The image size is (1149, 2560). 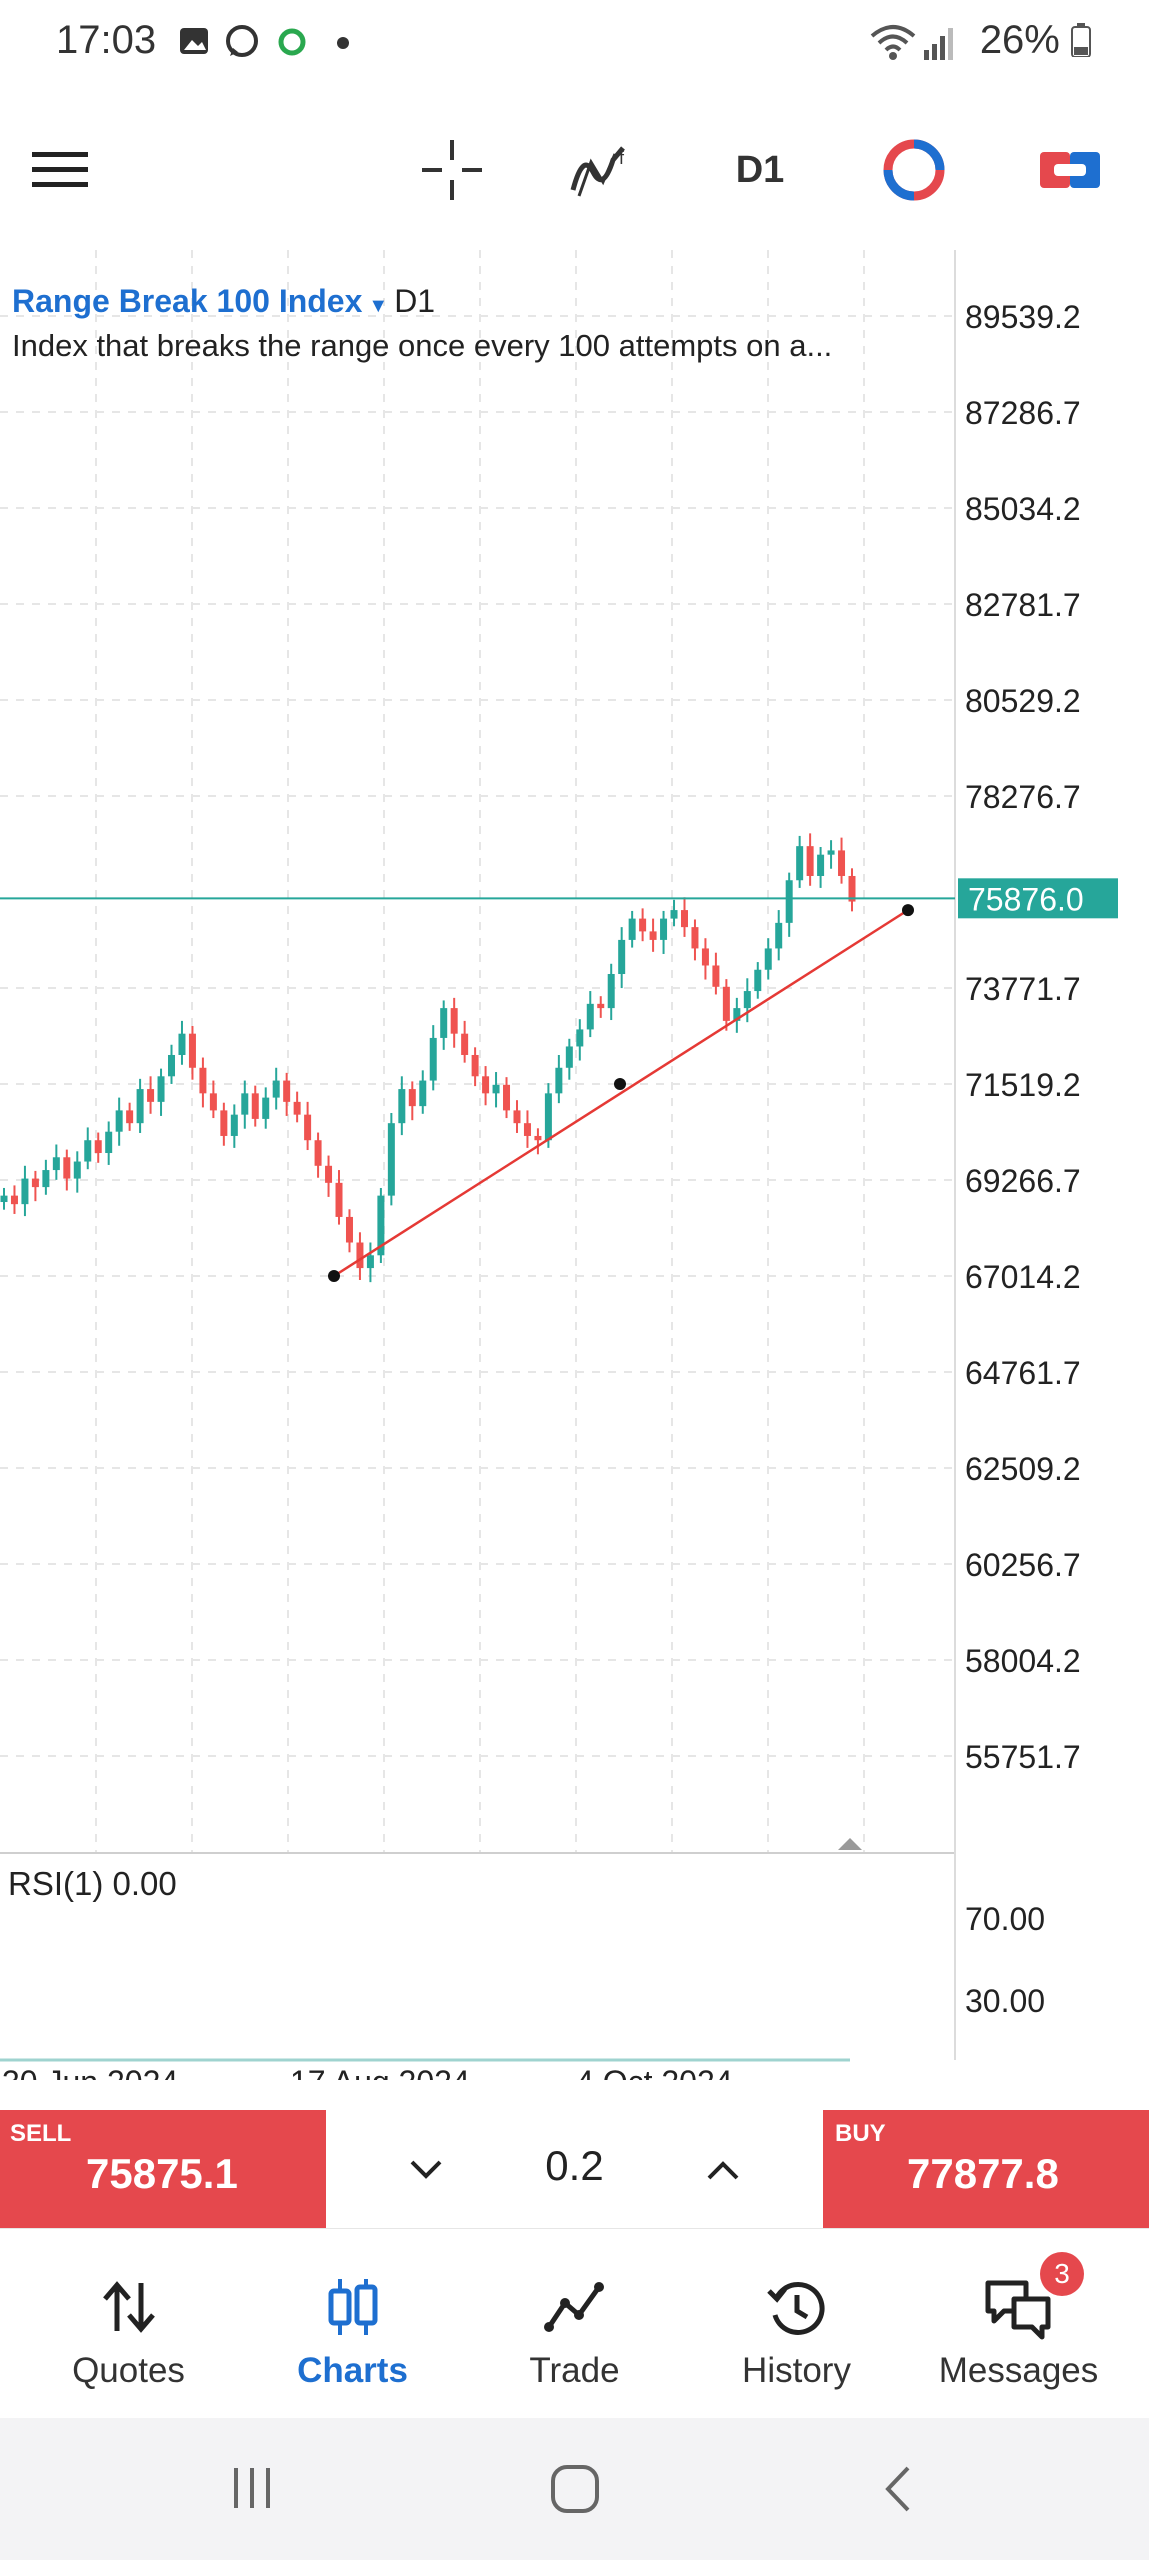 What do you see at coordinates (128, 2370) in the screenshot?
I see `nav-quotes-label: Quotes` at bounding box center [128, 2370].